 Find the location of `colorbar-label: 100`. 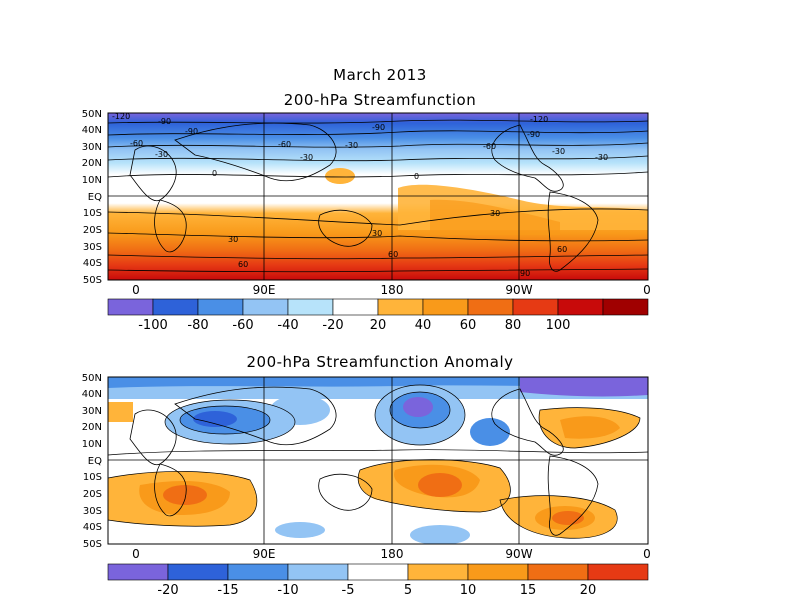

colorbar-label: 100 is located at coordinates (558, 325).